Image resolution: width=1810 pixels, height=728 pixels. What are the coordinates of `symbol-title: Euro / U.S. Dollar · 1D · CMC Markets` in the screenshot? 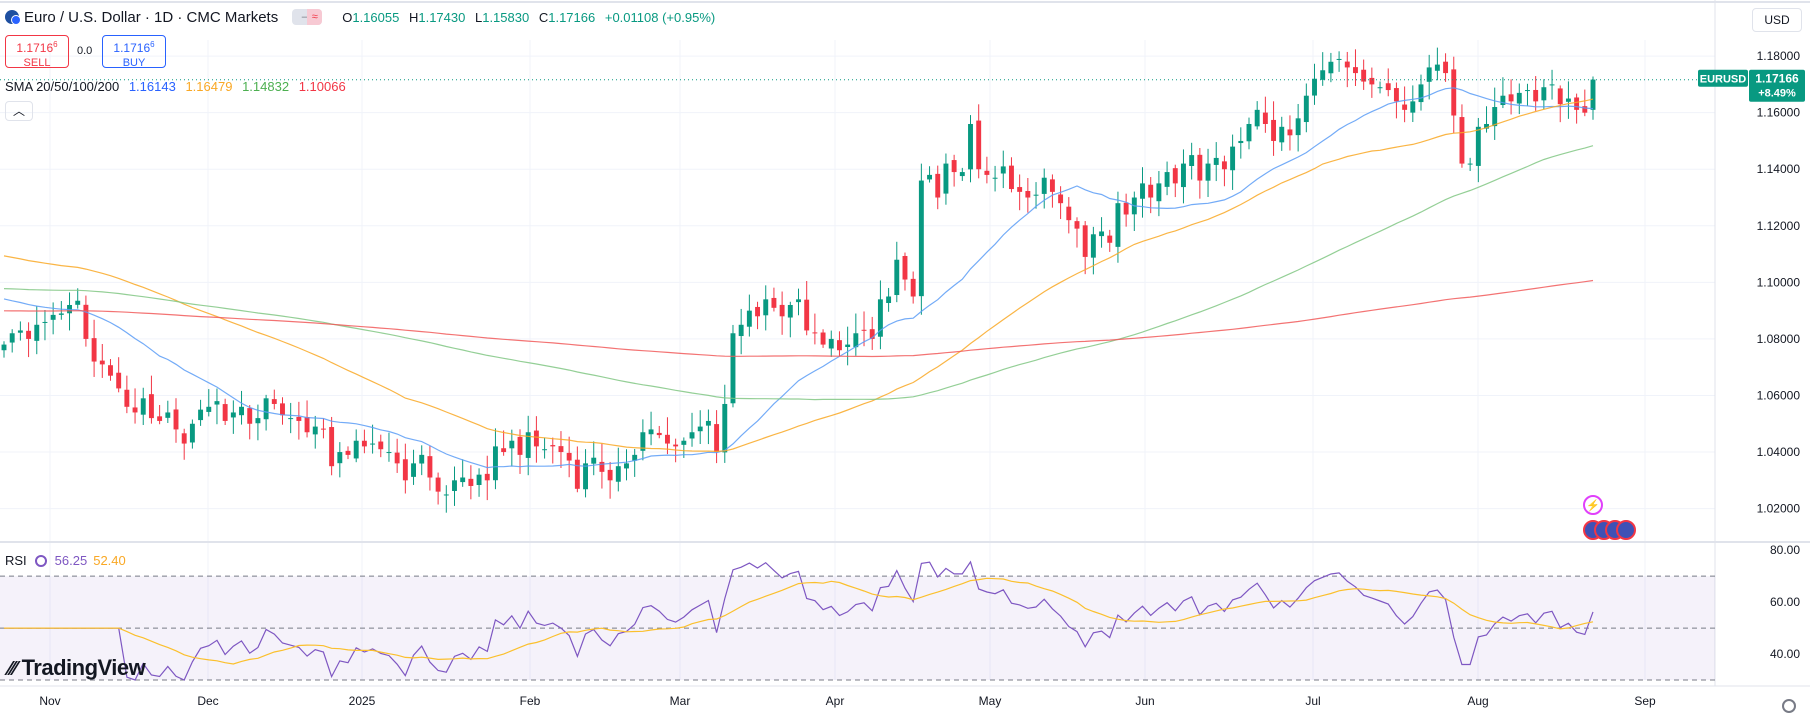 It's located at (151, 17).